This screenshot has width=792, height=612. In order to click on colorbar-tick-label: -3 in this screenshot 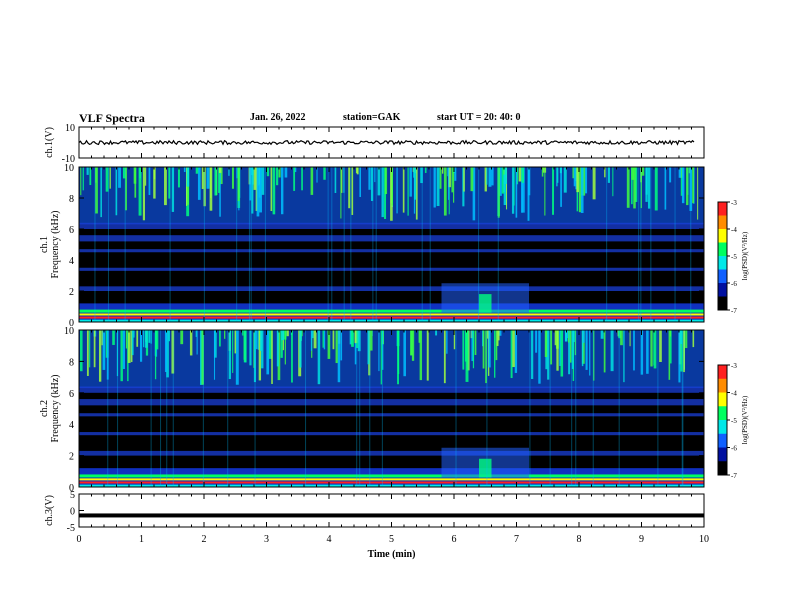, I will do `click(734, 366)`.